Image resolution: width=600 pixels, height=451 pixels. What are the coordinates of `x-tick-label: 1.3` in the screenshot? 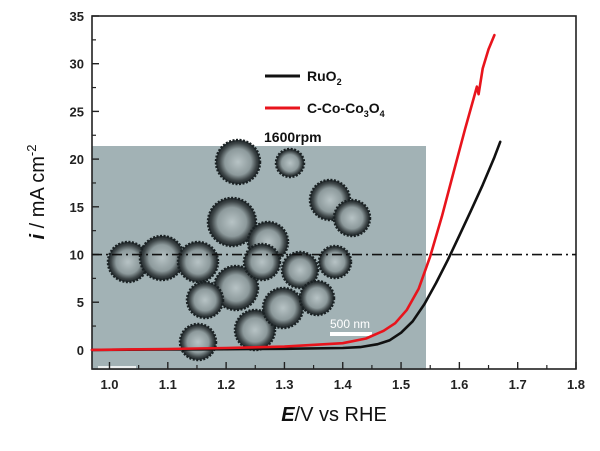 It's located at (284, 384).